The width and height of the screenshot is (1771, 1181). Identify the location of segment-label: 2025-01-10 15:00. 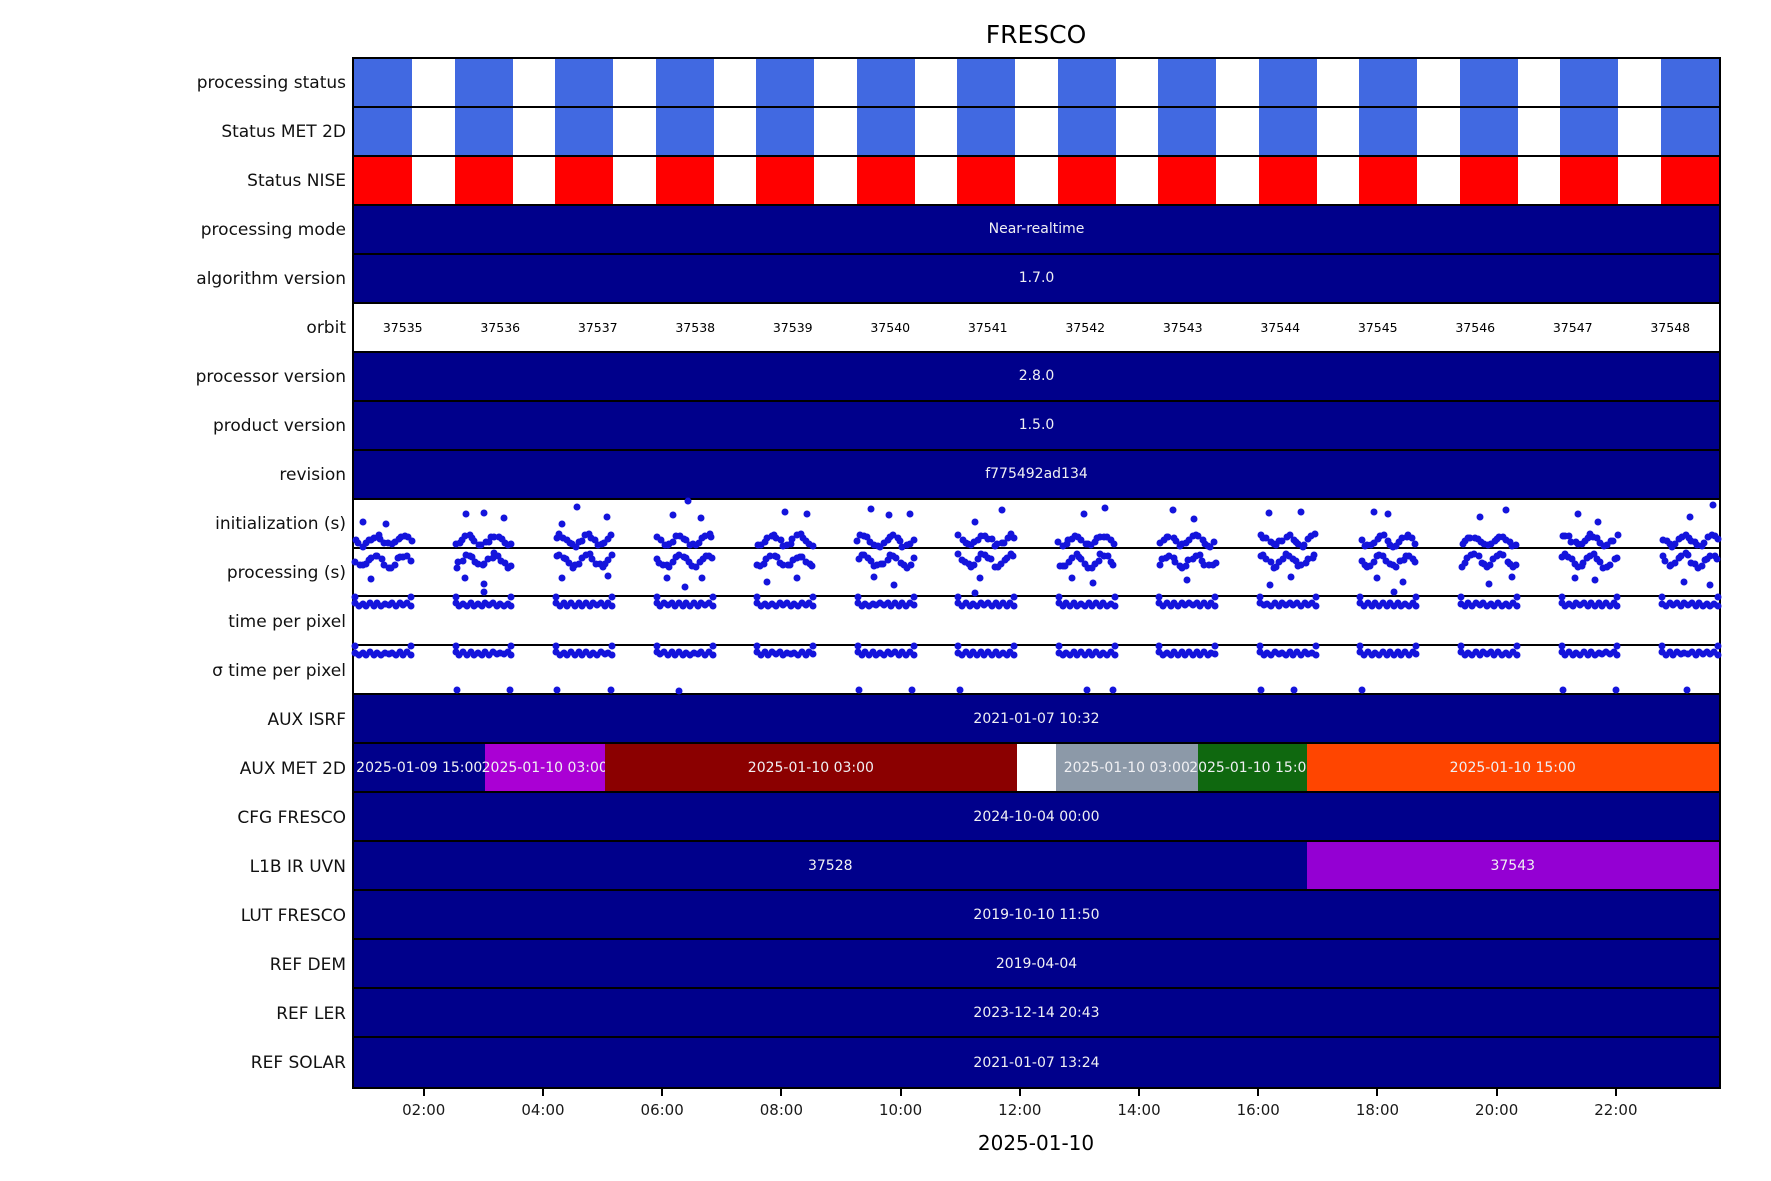
(1512, 767).